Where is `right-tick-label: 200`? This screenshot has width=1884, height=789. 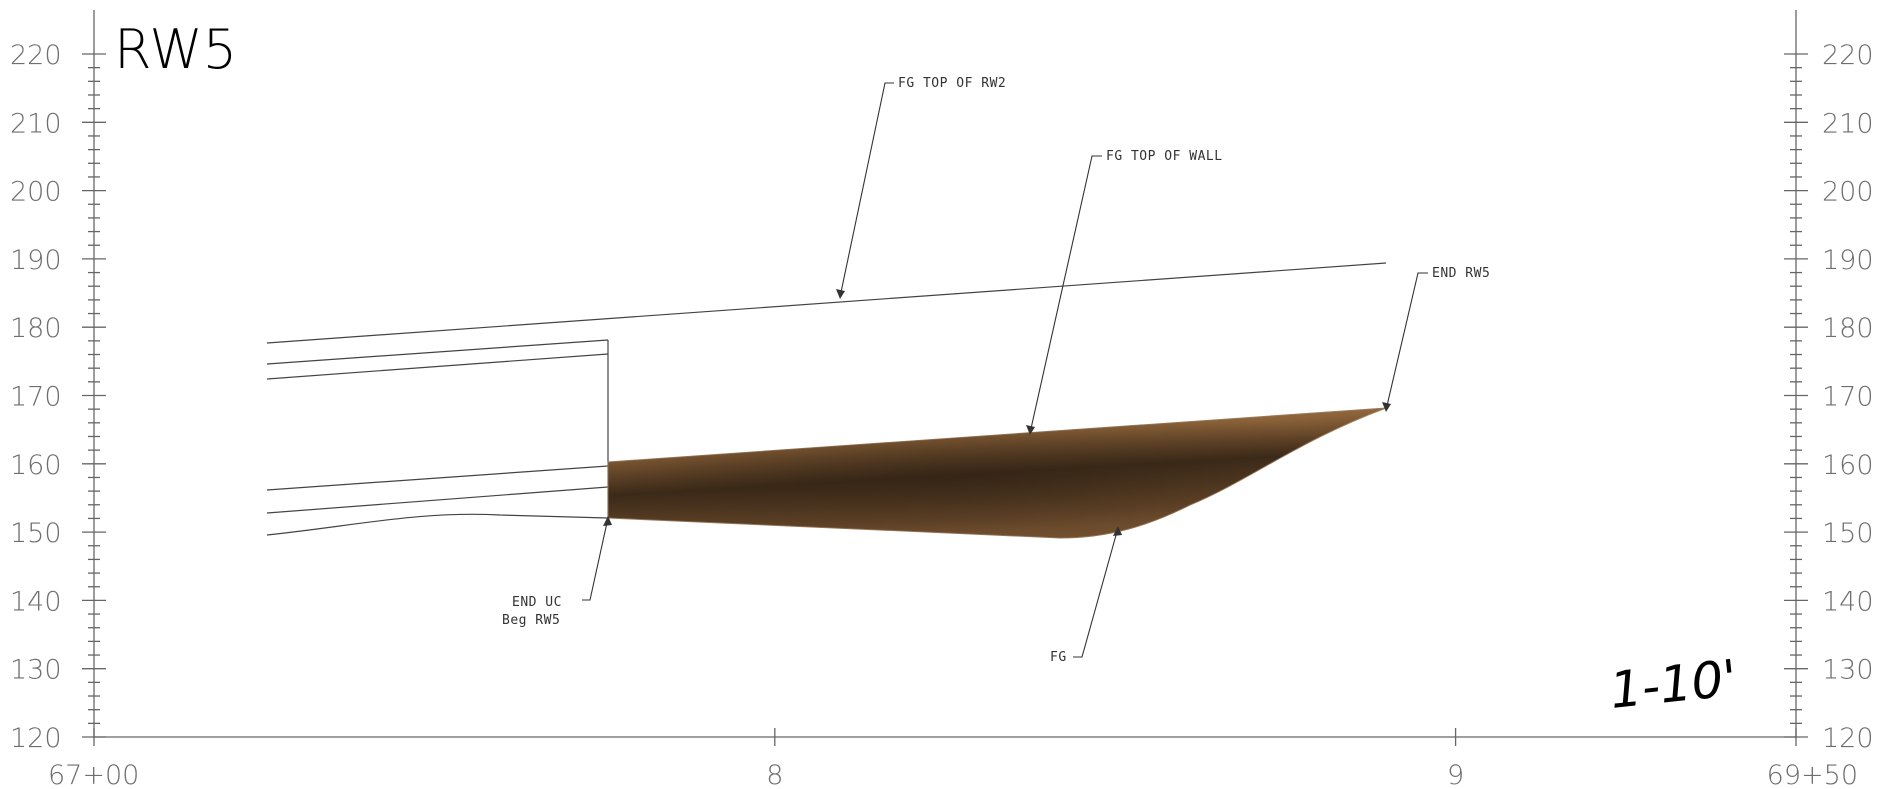 right-tick-label: 200 is located at coordinates (1848, 192).